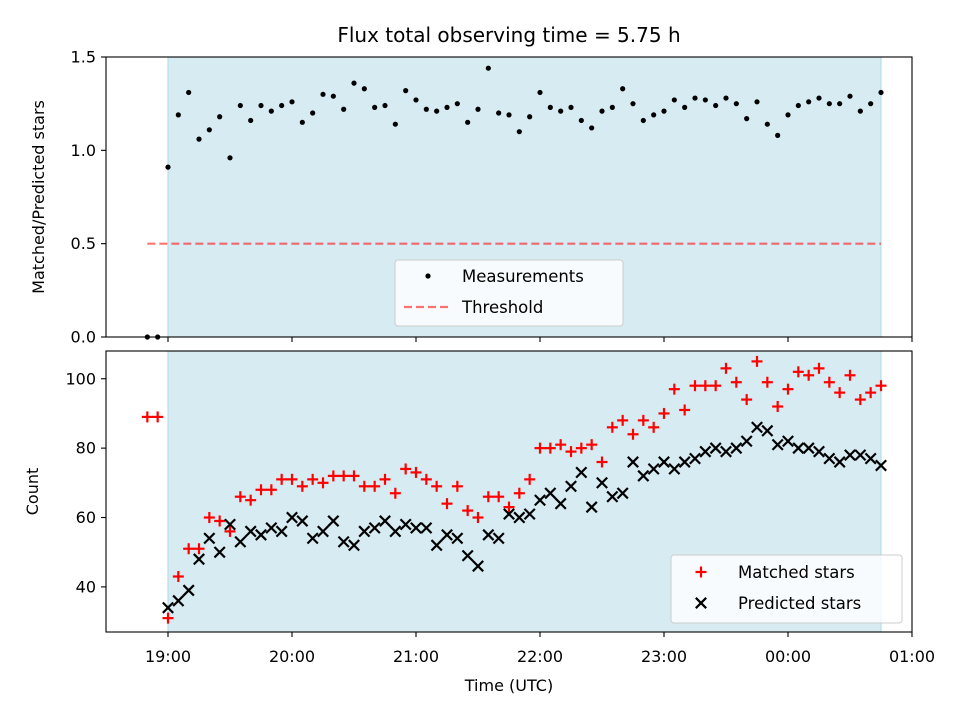  What do you see at coordinates (509, 293) in the screenshot?
I see `top-legend: Measurements Threshold` at bounding box center [509, 293].